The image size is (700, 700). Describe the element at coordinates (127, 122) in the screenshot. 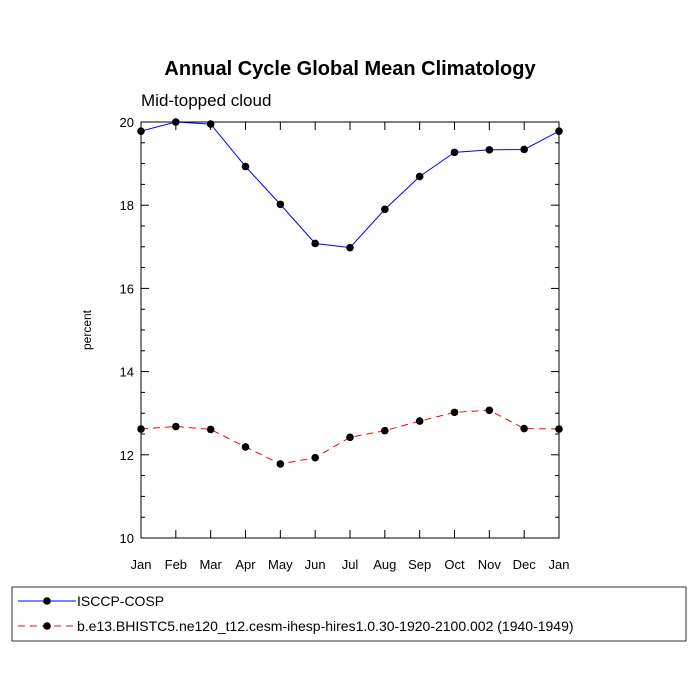

I see `y-tick-label: 20` at that location.